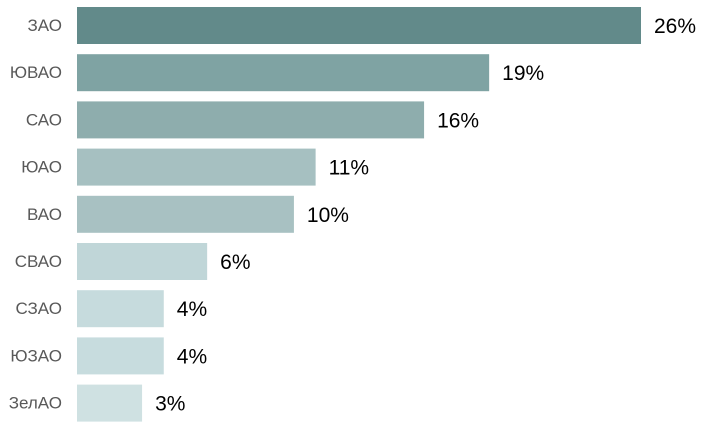  Describe the element at coordinates (458, 120) in the screenshot. I see `value-label: 16%` at that location.